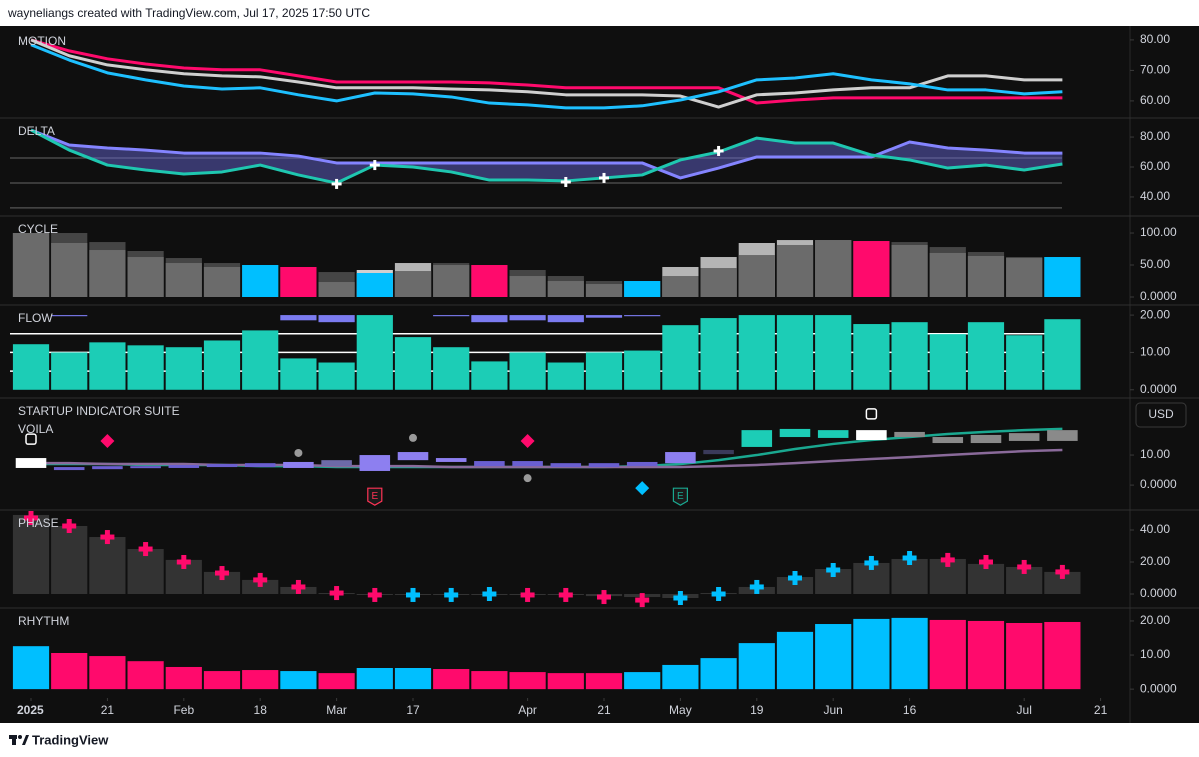  What do you see at coordinates (527, 440) in the screenshot?
I see `signal-diamond` at bounding box center [527, 440].